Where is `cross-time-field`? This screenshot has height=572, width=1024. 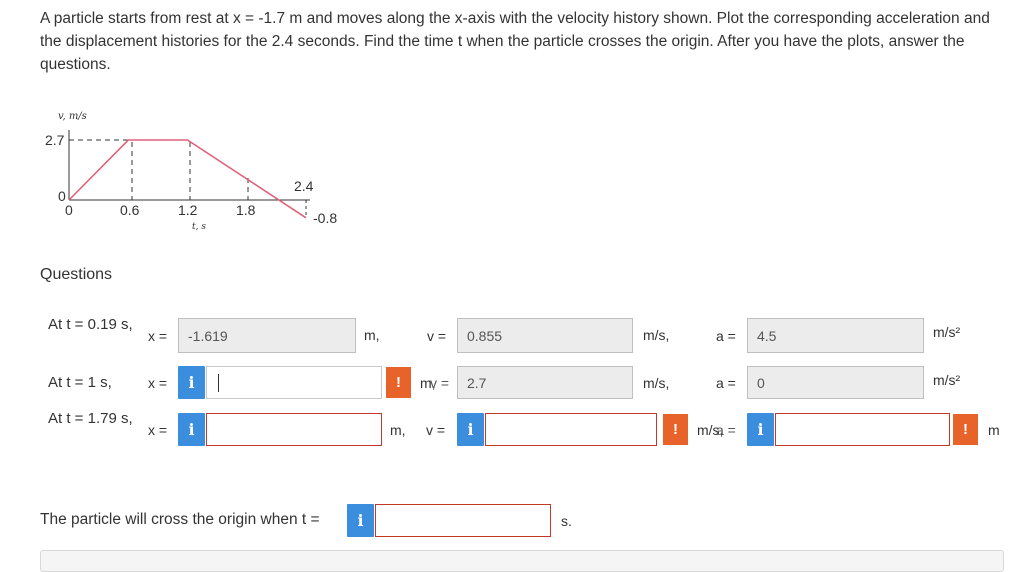 cross-time-field is located at coordinates (463, 520).